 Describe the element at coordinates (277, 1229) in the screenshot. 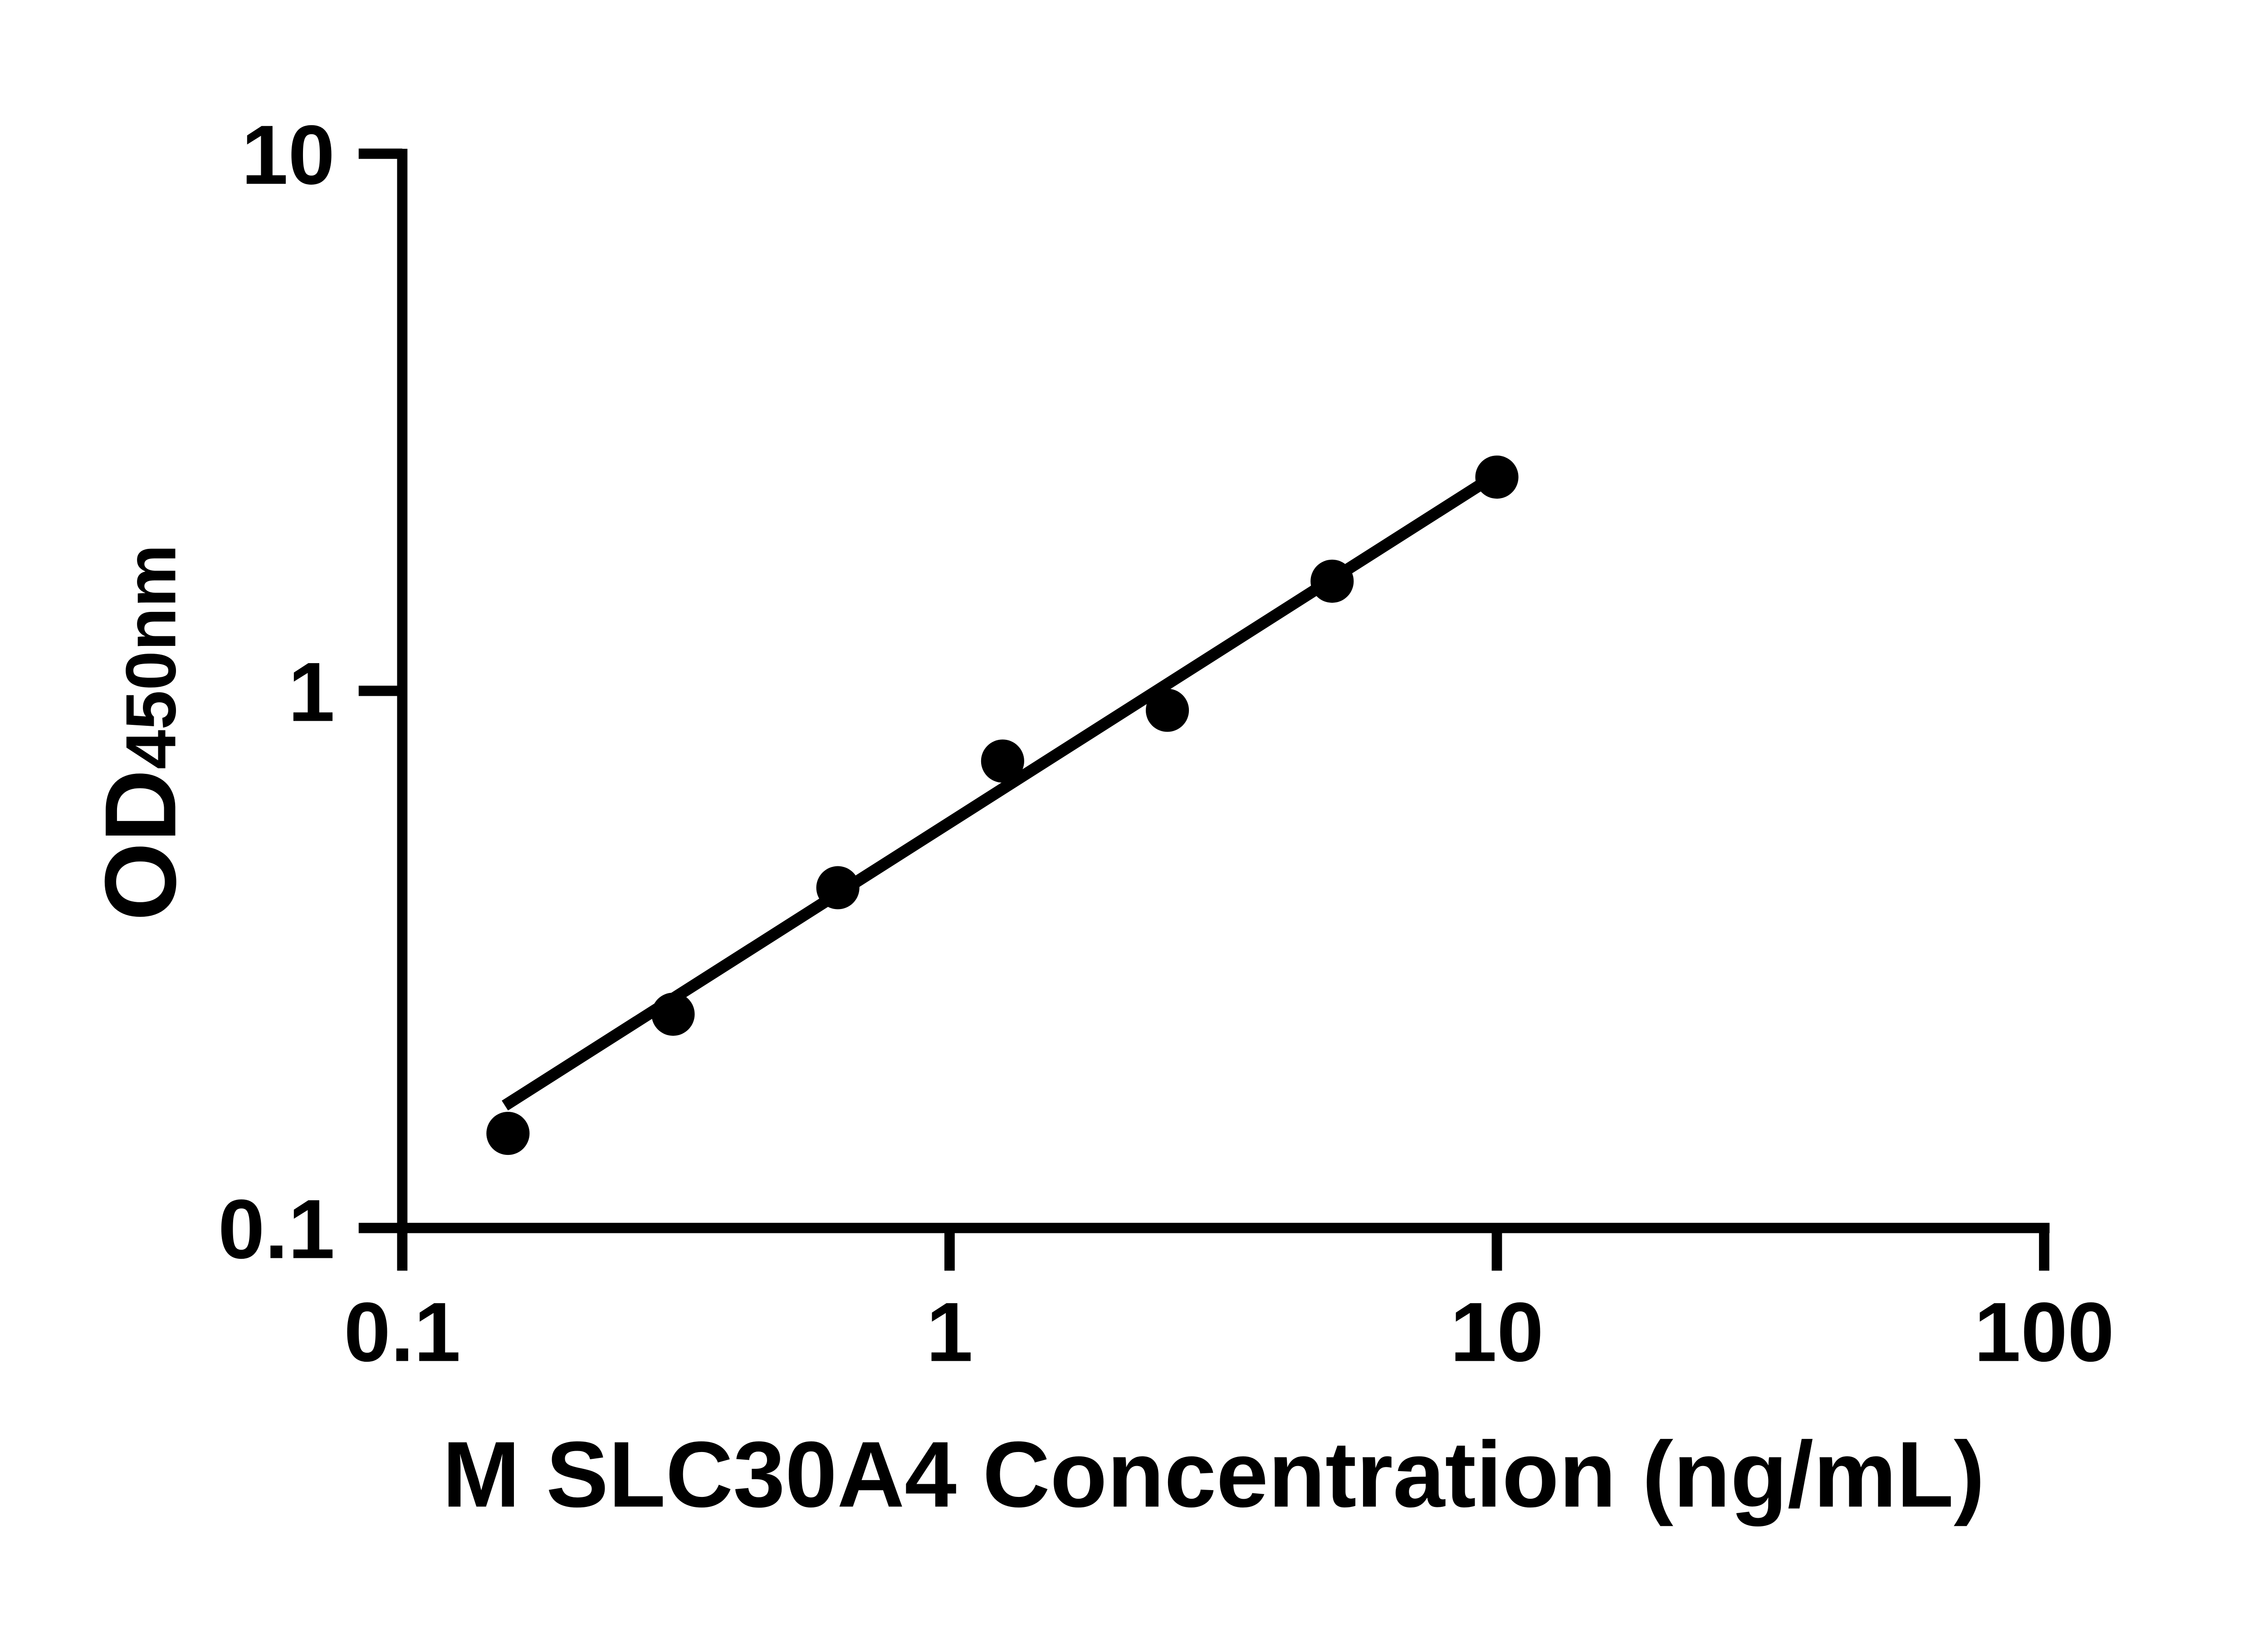

I see `y-tick-label: 0.1` at that location.